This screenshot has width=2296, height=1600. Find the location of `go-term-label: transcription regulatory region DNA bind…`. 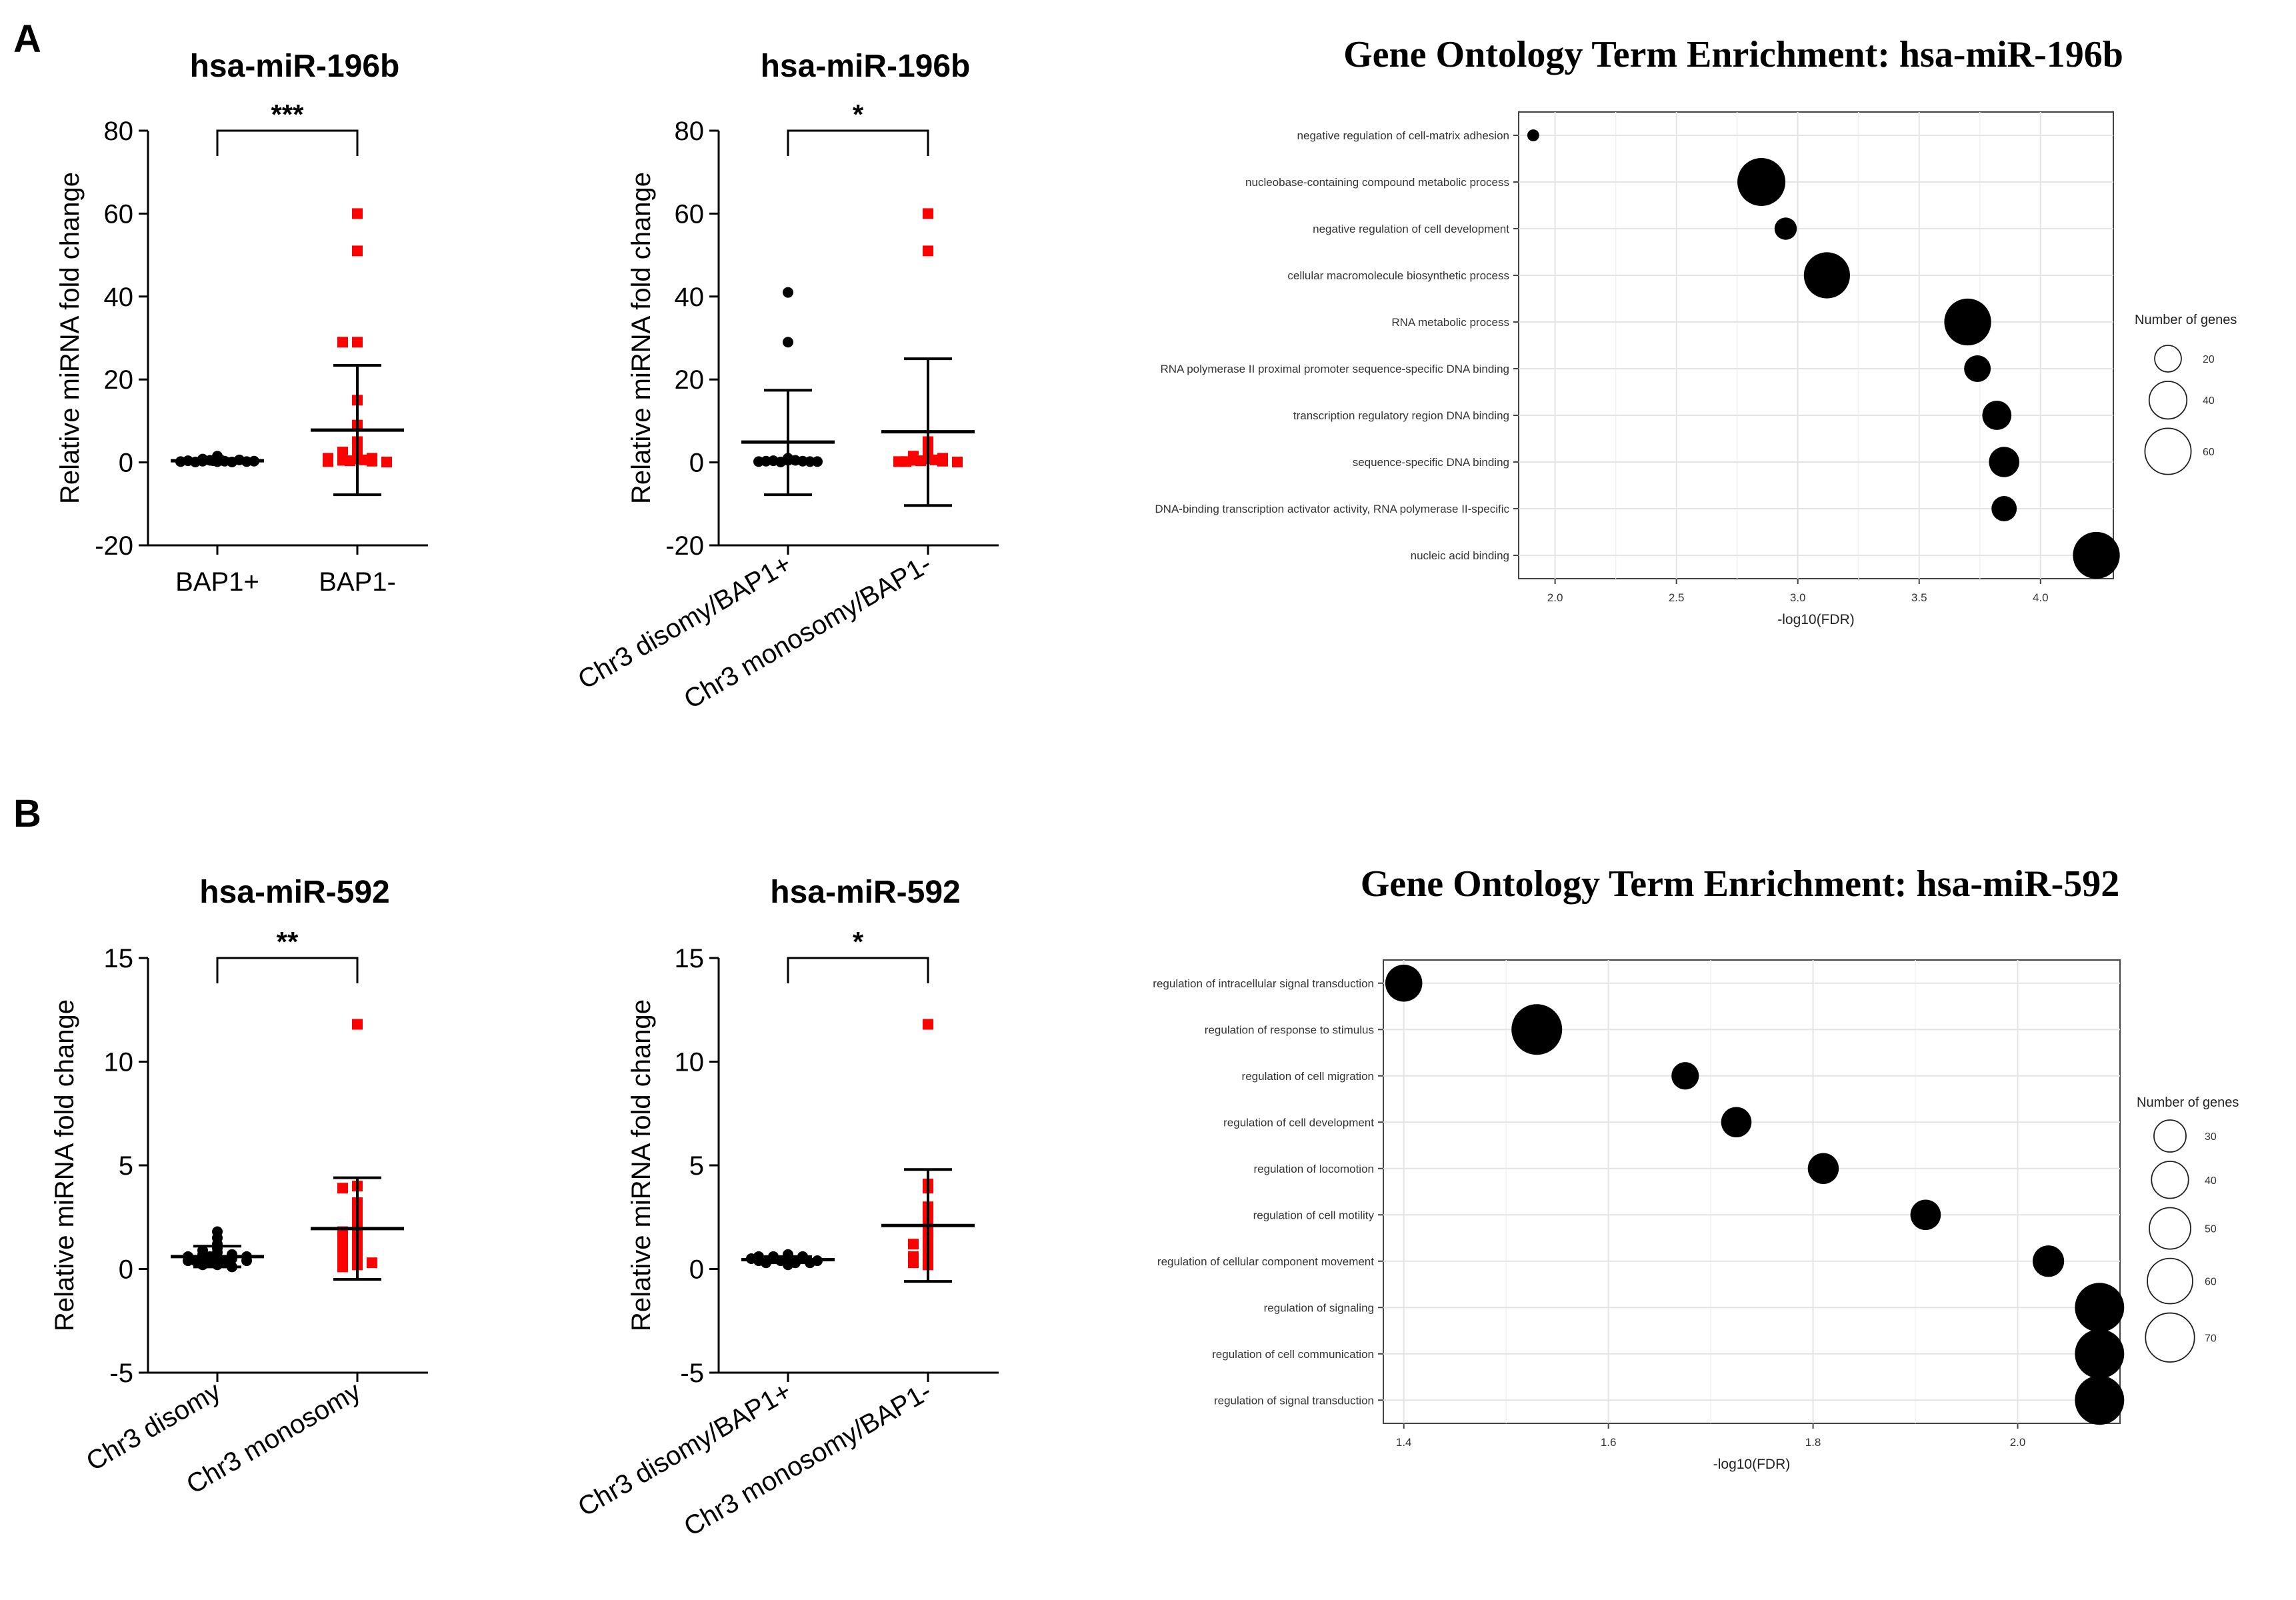

go-term-label: transcription regulatory region DNA bind… is located at coordinates (1401, 415).